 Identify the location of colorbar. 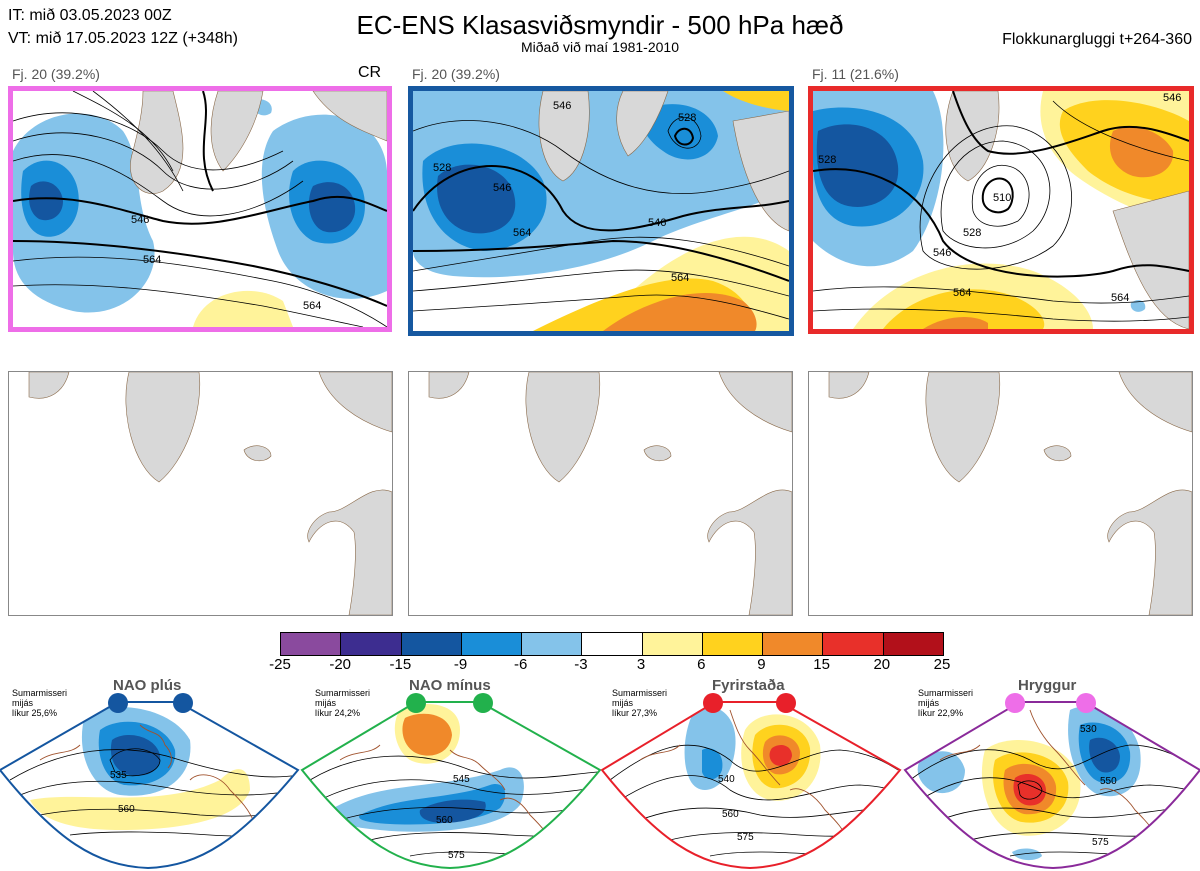
(612, 644).